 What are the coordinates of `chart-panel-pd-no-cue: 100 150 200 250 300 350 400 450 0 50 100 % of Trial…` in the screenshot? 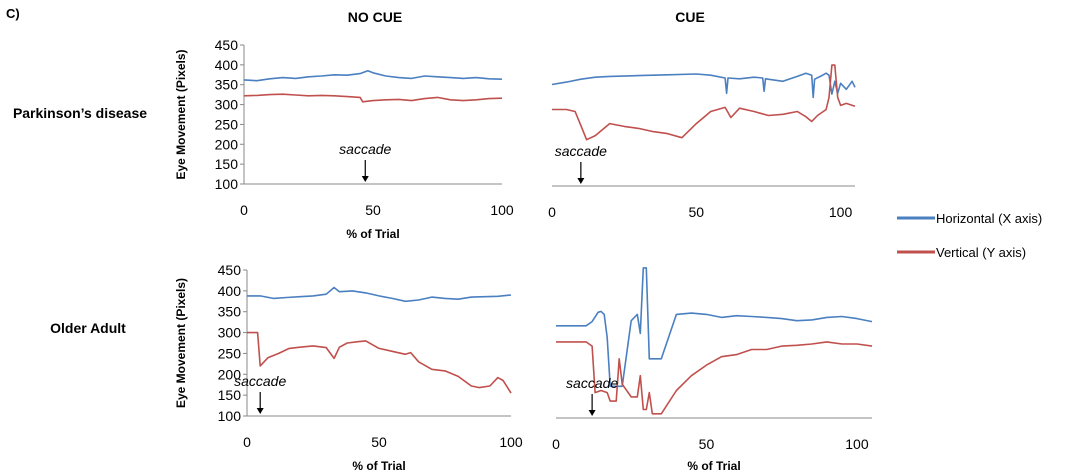 It's located at (344, 139).